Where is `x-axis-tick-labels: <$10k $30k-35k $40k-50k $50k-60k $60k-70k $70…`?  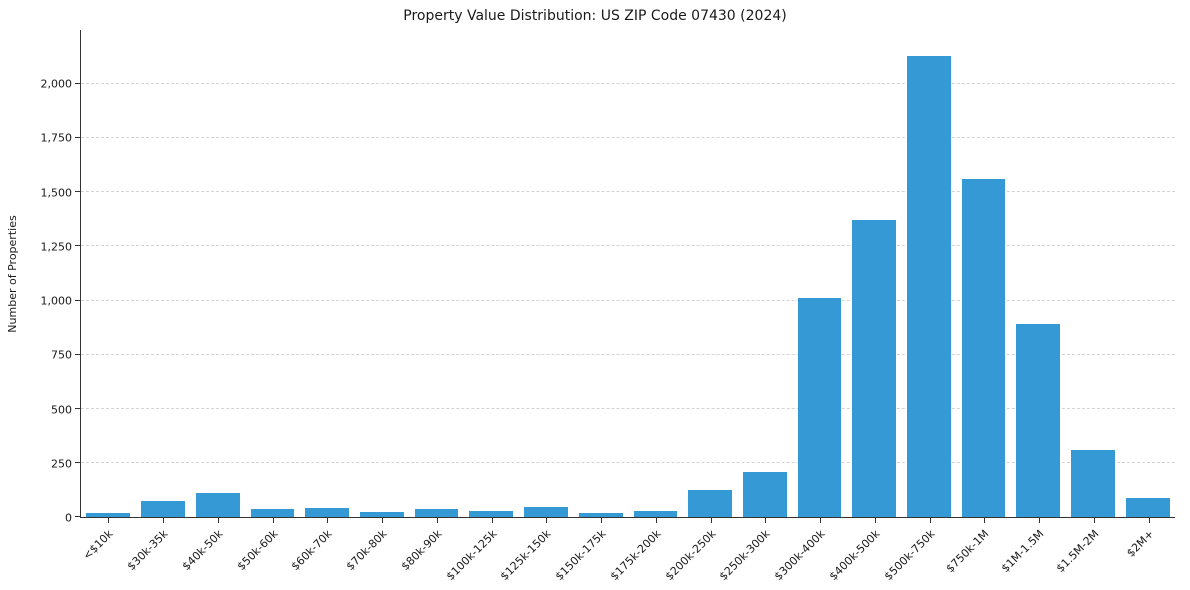
x-axis-tick-labels: <$10k $30k-35k $40k-50k $50k-60k $60k-70k $70… is located at coordinates (627, 555).